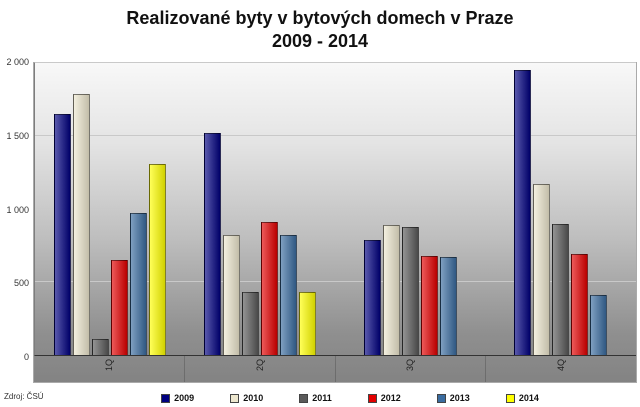  I want to click on x-axis-labels: 1Q 2Q 3Q 4Q, so click(335, 369).